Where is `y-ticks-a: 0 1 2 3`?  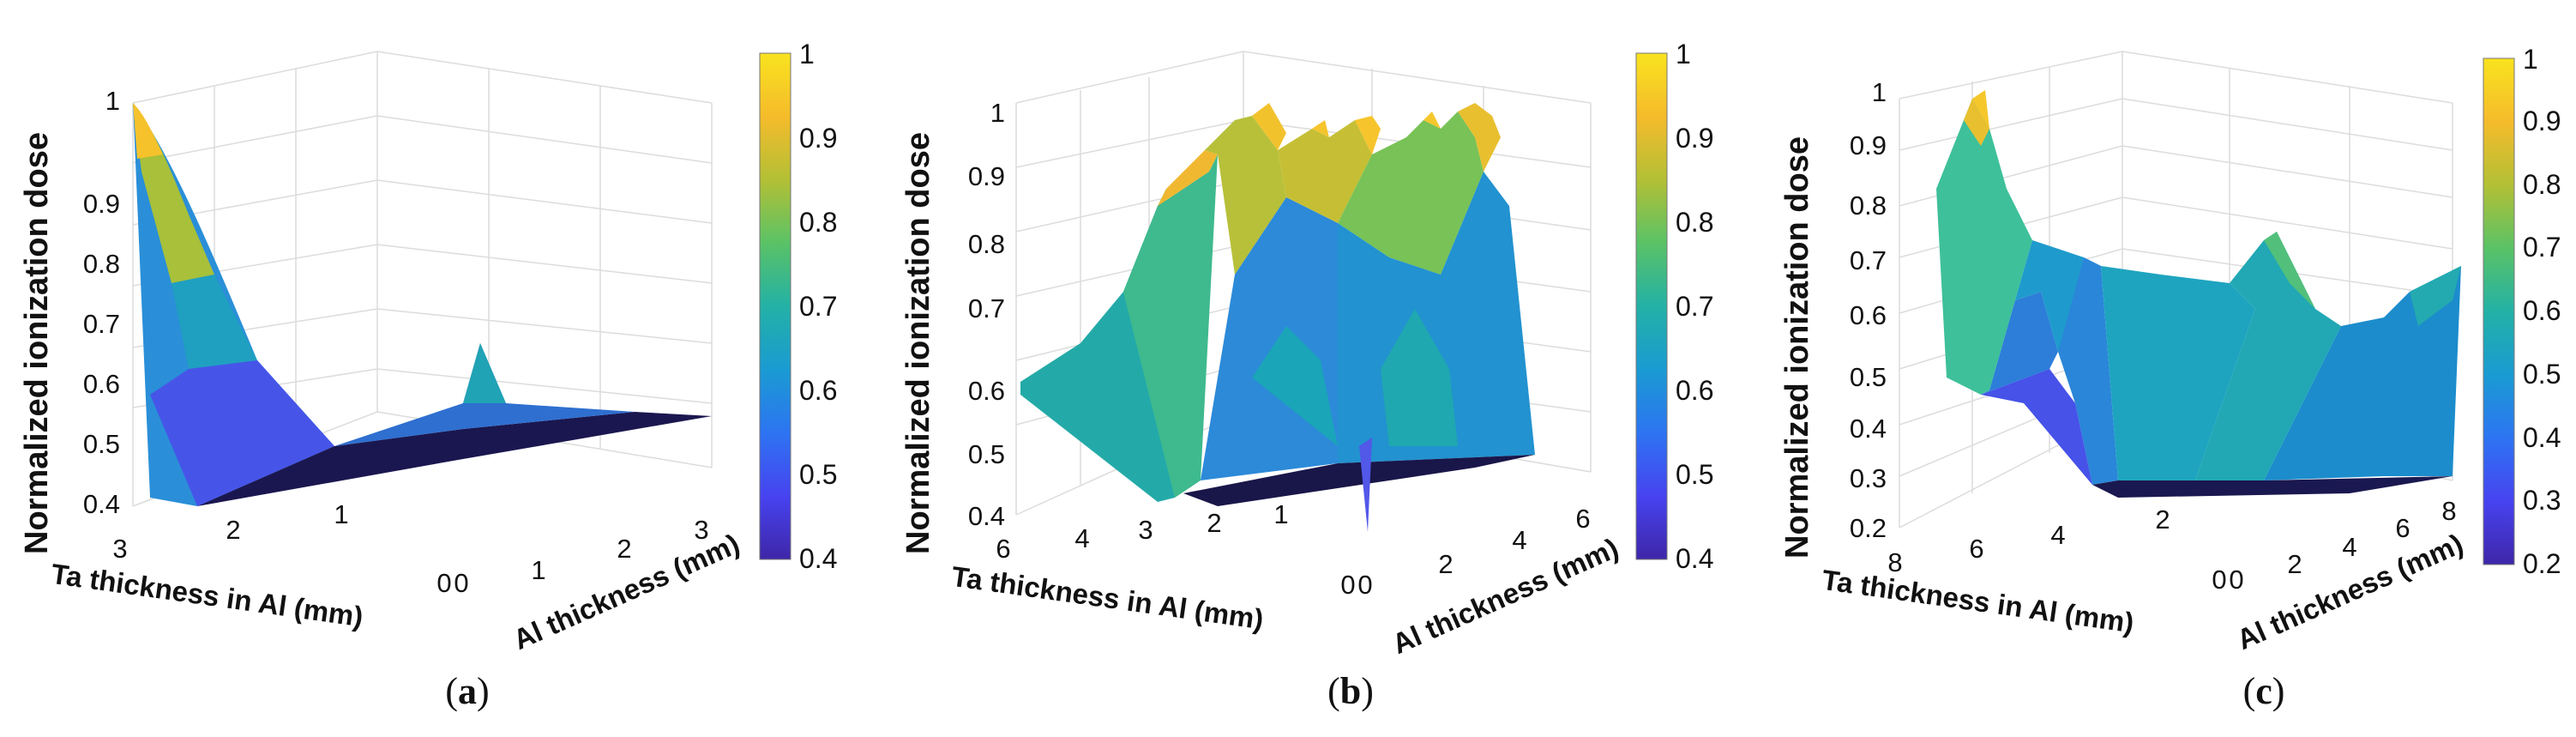
y-ticks-a: 0 1 2 3 is located at coordinates (581, 556).